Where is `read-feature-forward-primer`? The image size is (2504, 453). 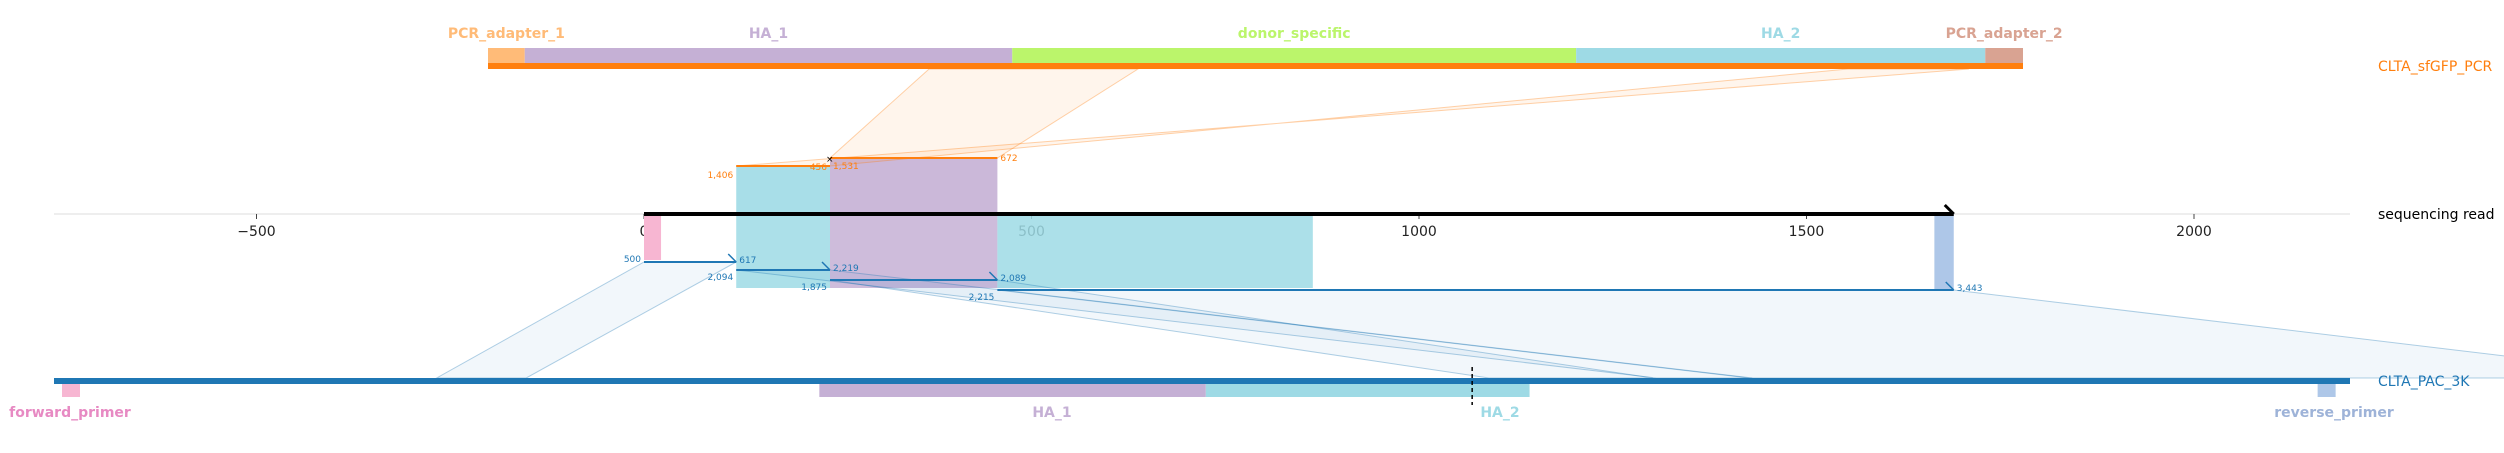 read-feature-forward-primer is located at coordinates (653, 237).